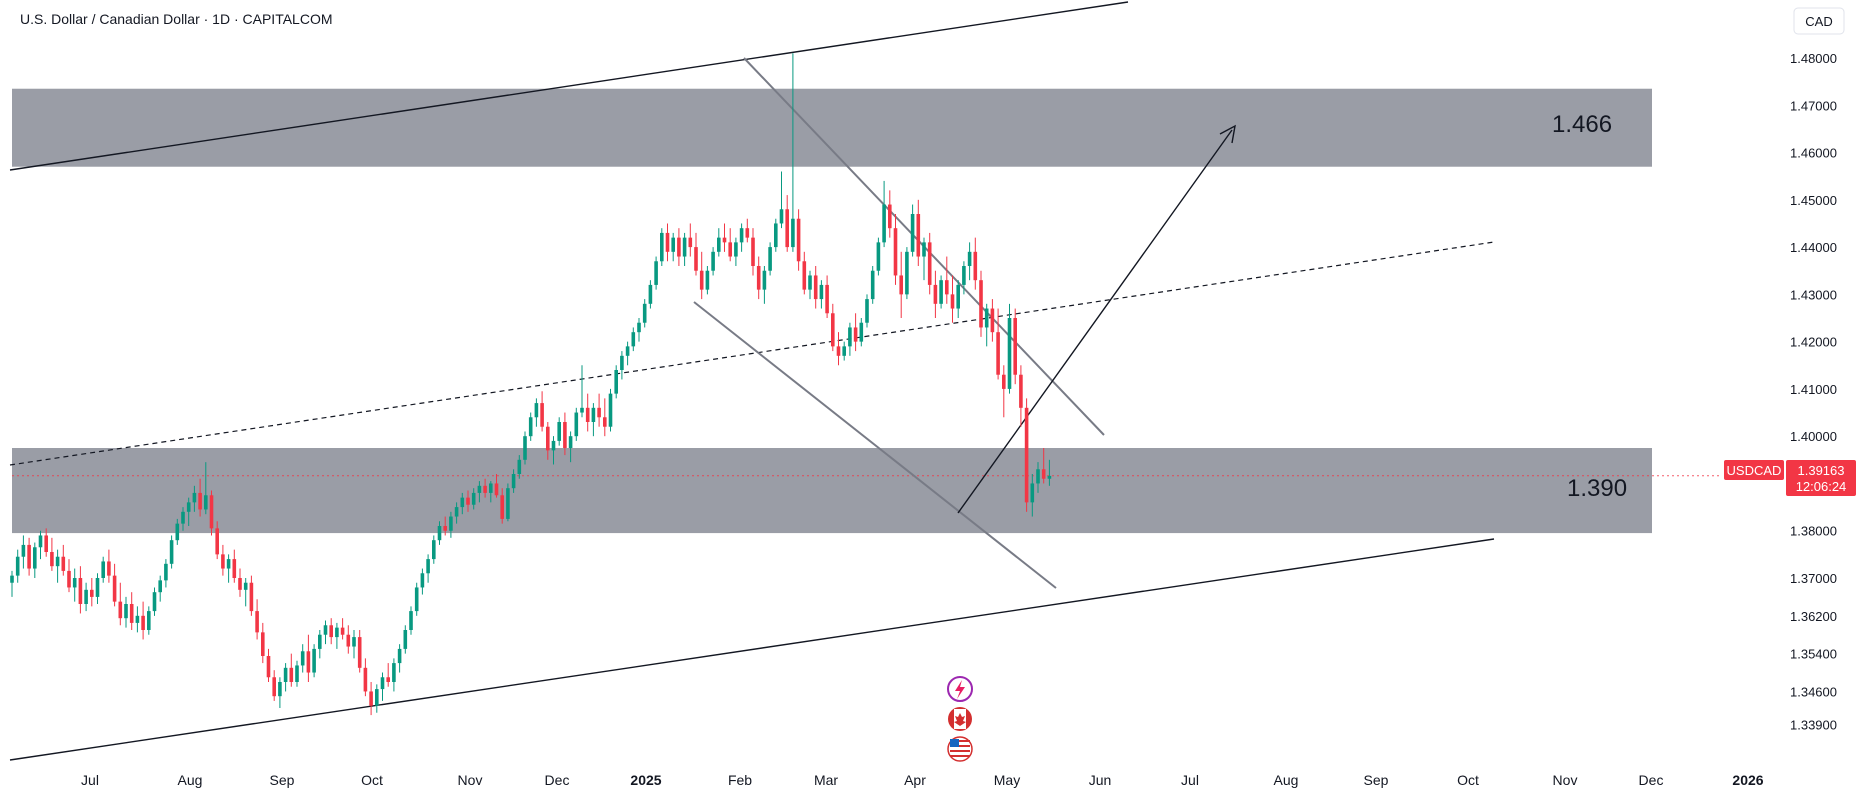 The height and width of the screenshot is (800, 1870). I want to click on y-tick-label: 1.48000, so click(1813, 58).